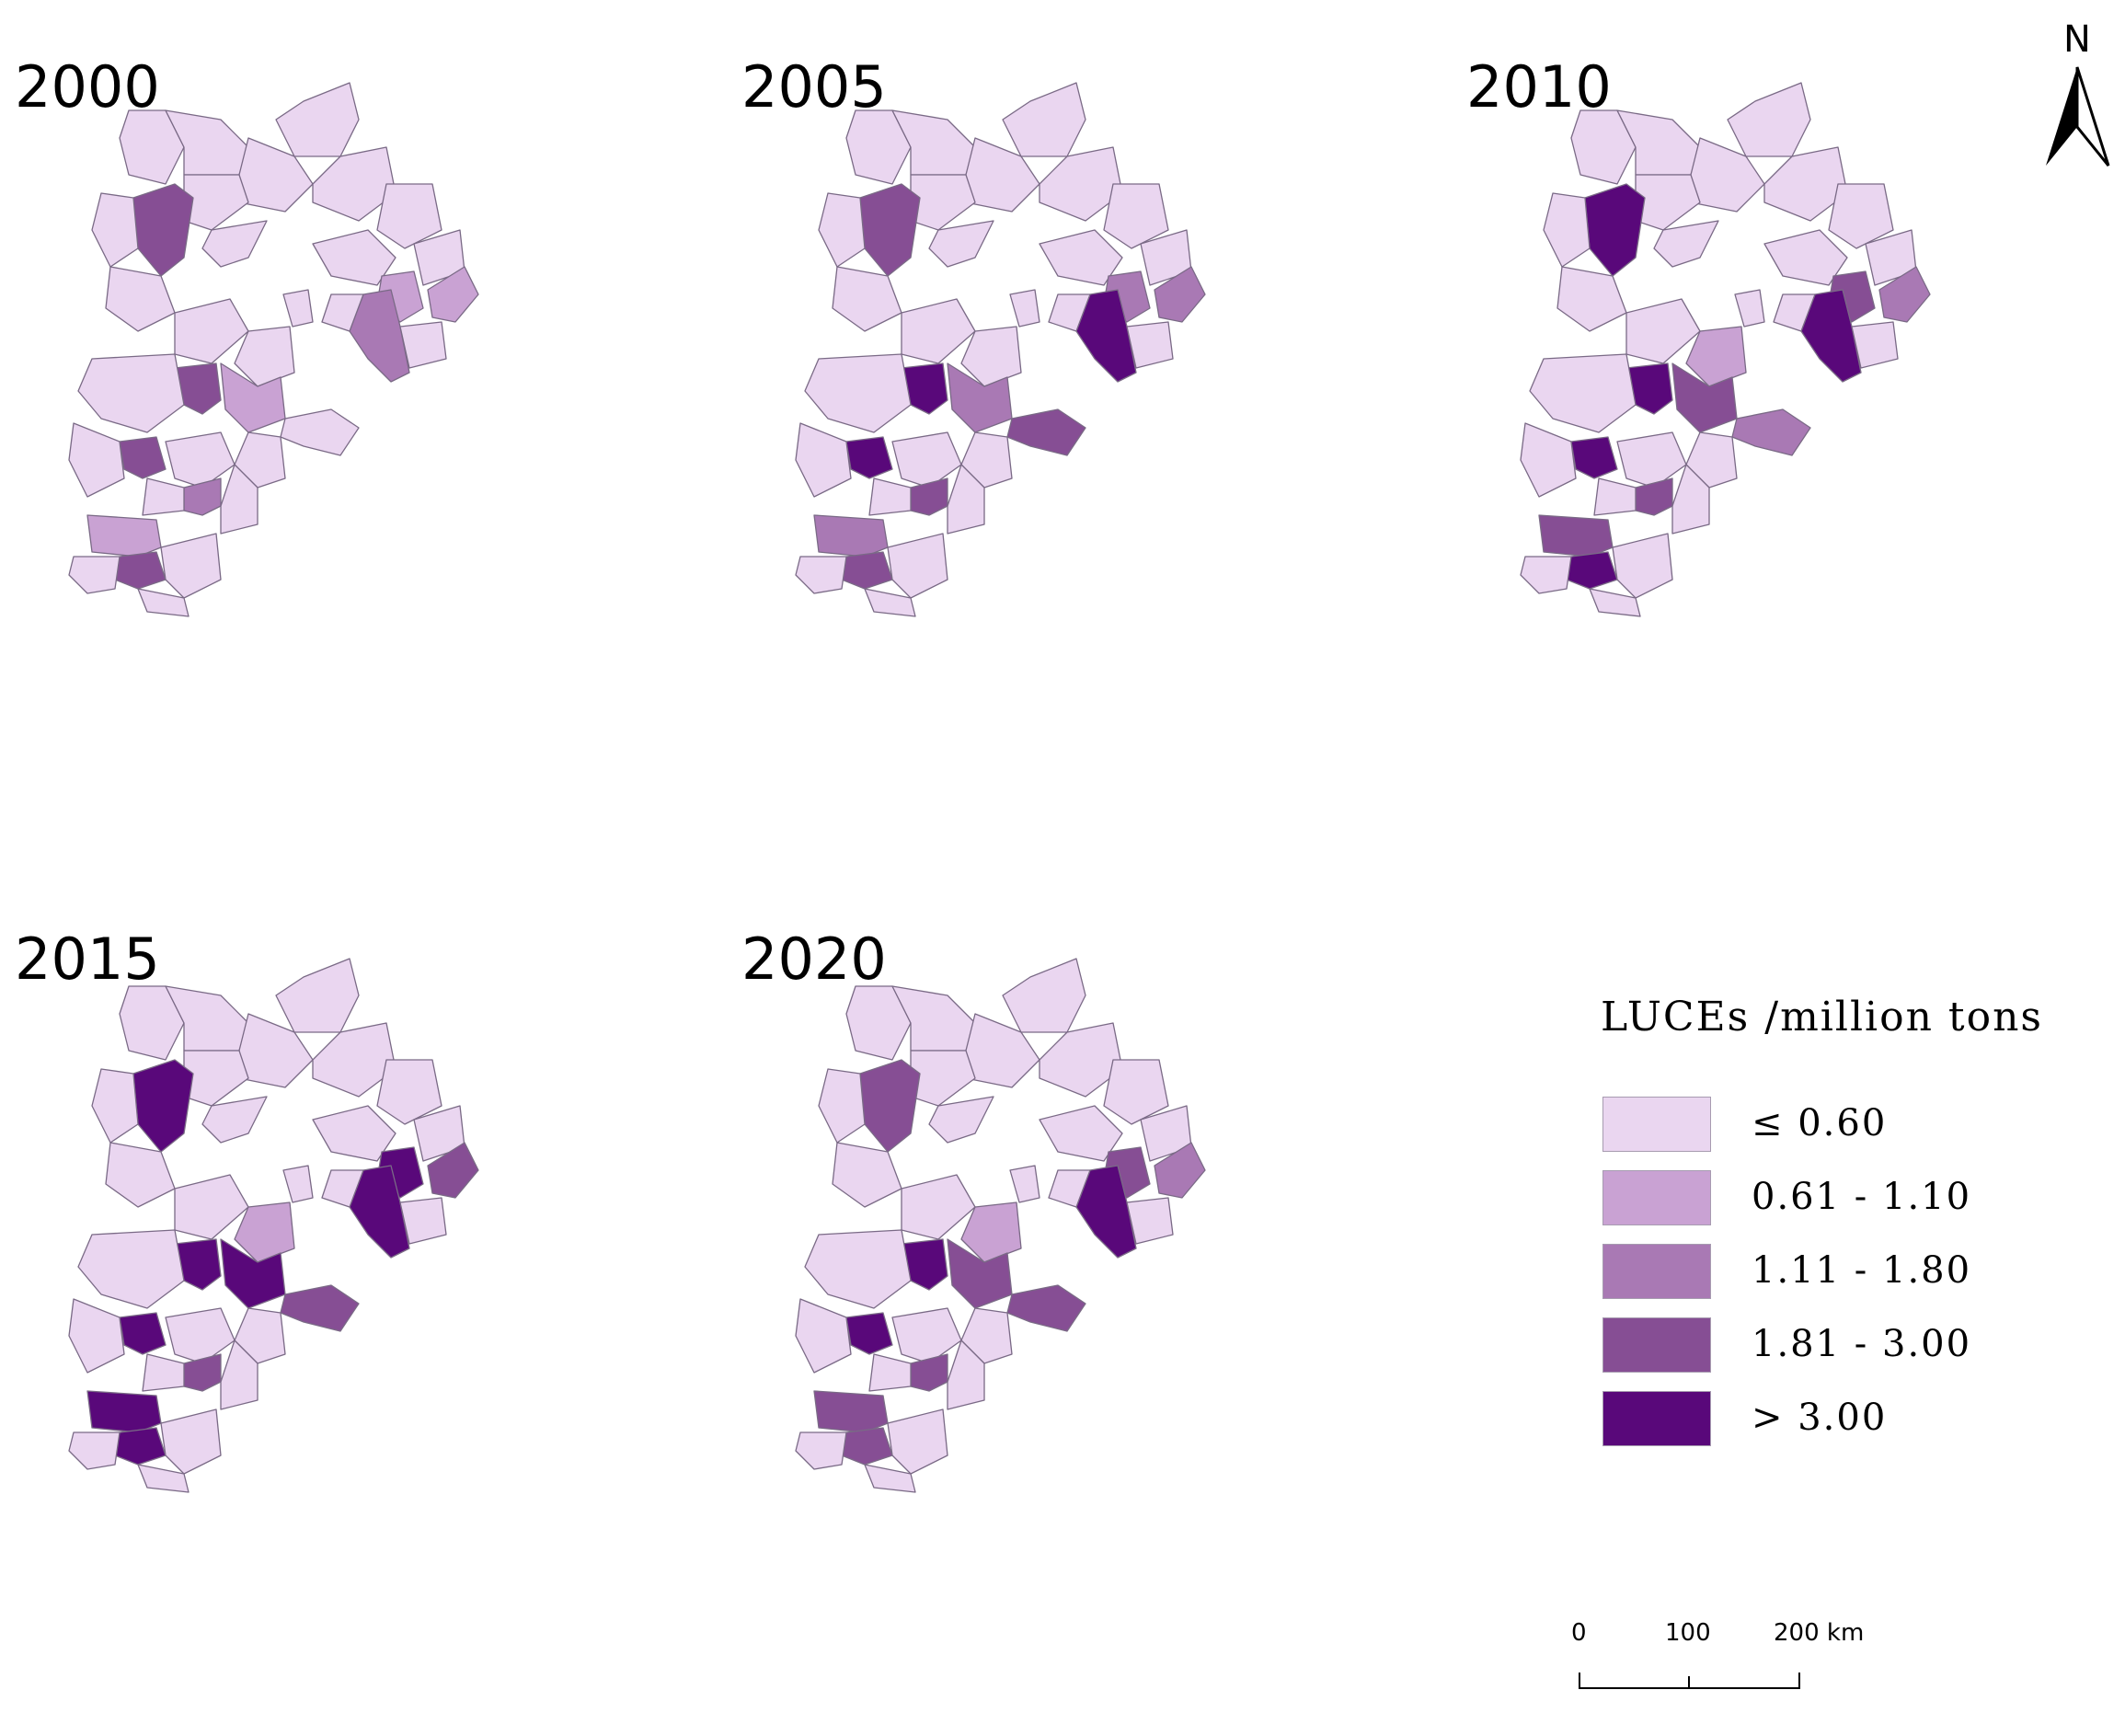  What do you see at coordinates (1690, 1681) in the screenshot?
I see `scale-line` at bounding box center [1690, 1681].